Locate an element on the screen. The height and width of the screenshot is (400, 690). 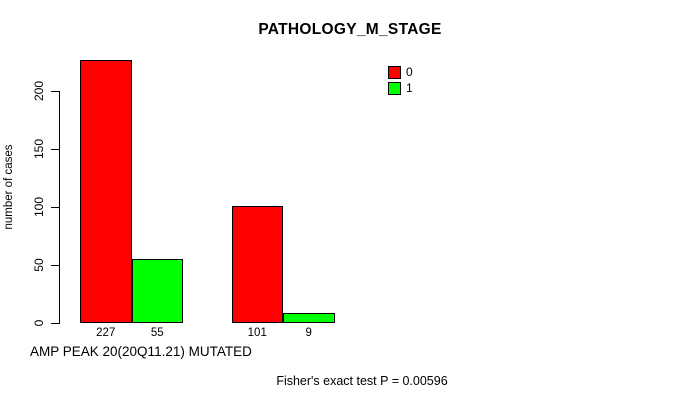
y-axis-tick-label: 200 is located at coordinates (39, 91).